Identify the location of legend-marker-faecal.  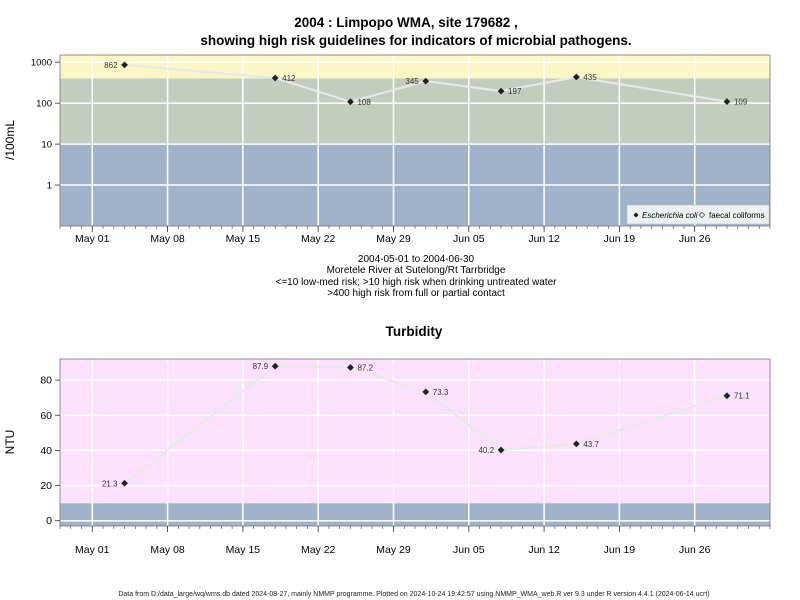
(702, 215).